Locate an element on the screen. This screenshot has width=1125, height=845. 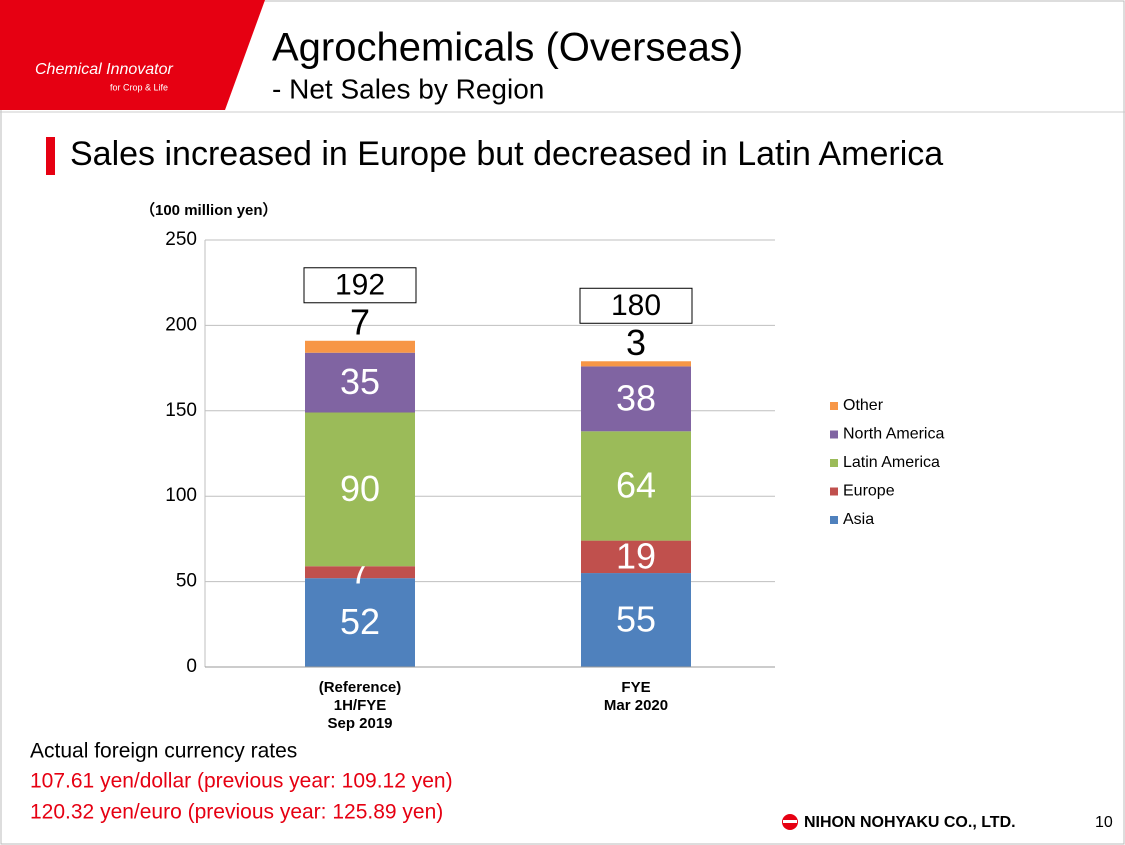
data-label: 90 is located at coordinates (360, 488).